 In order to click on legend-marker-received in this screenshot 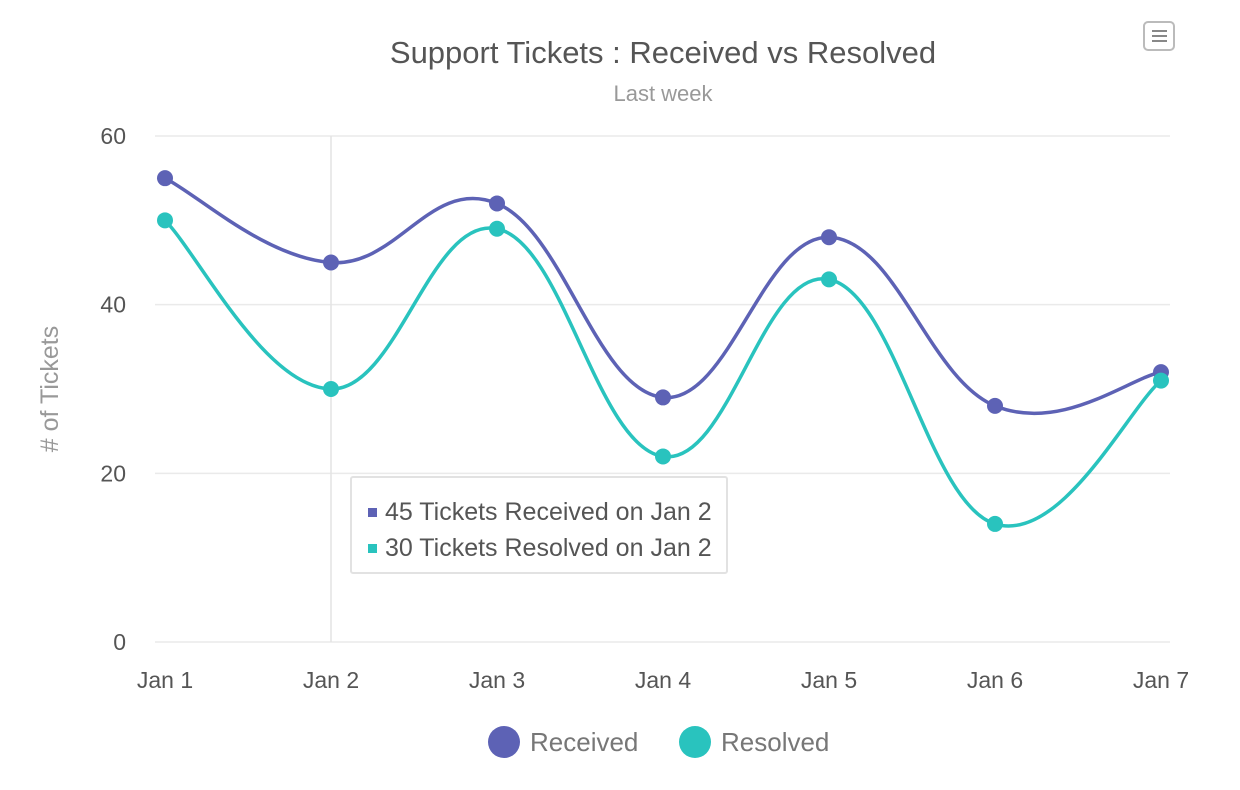, I will do `click(504, 742)`.